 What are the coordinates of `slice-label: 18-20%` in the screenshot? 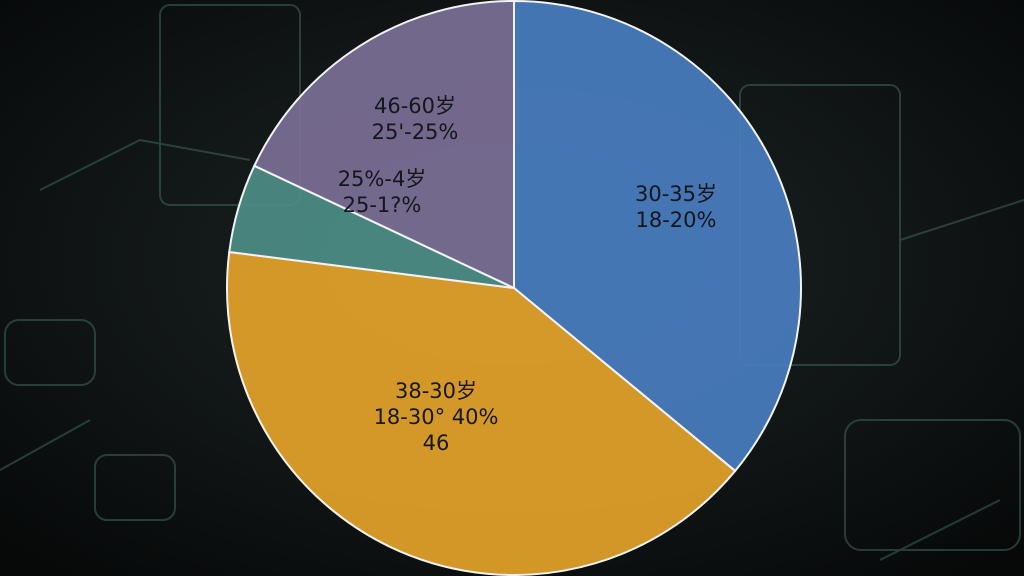 It's located at (676, 220).